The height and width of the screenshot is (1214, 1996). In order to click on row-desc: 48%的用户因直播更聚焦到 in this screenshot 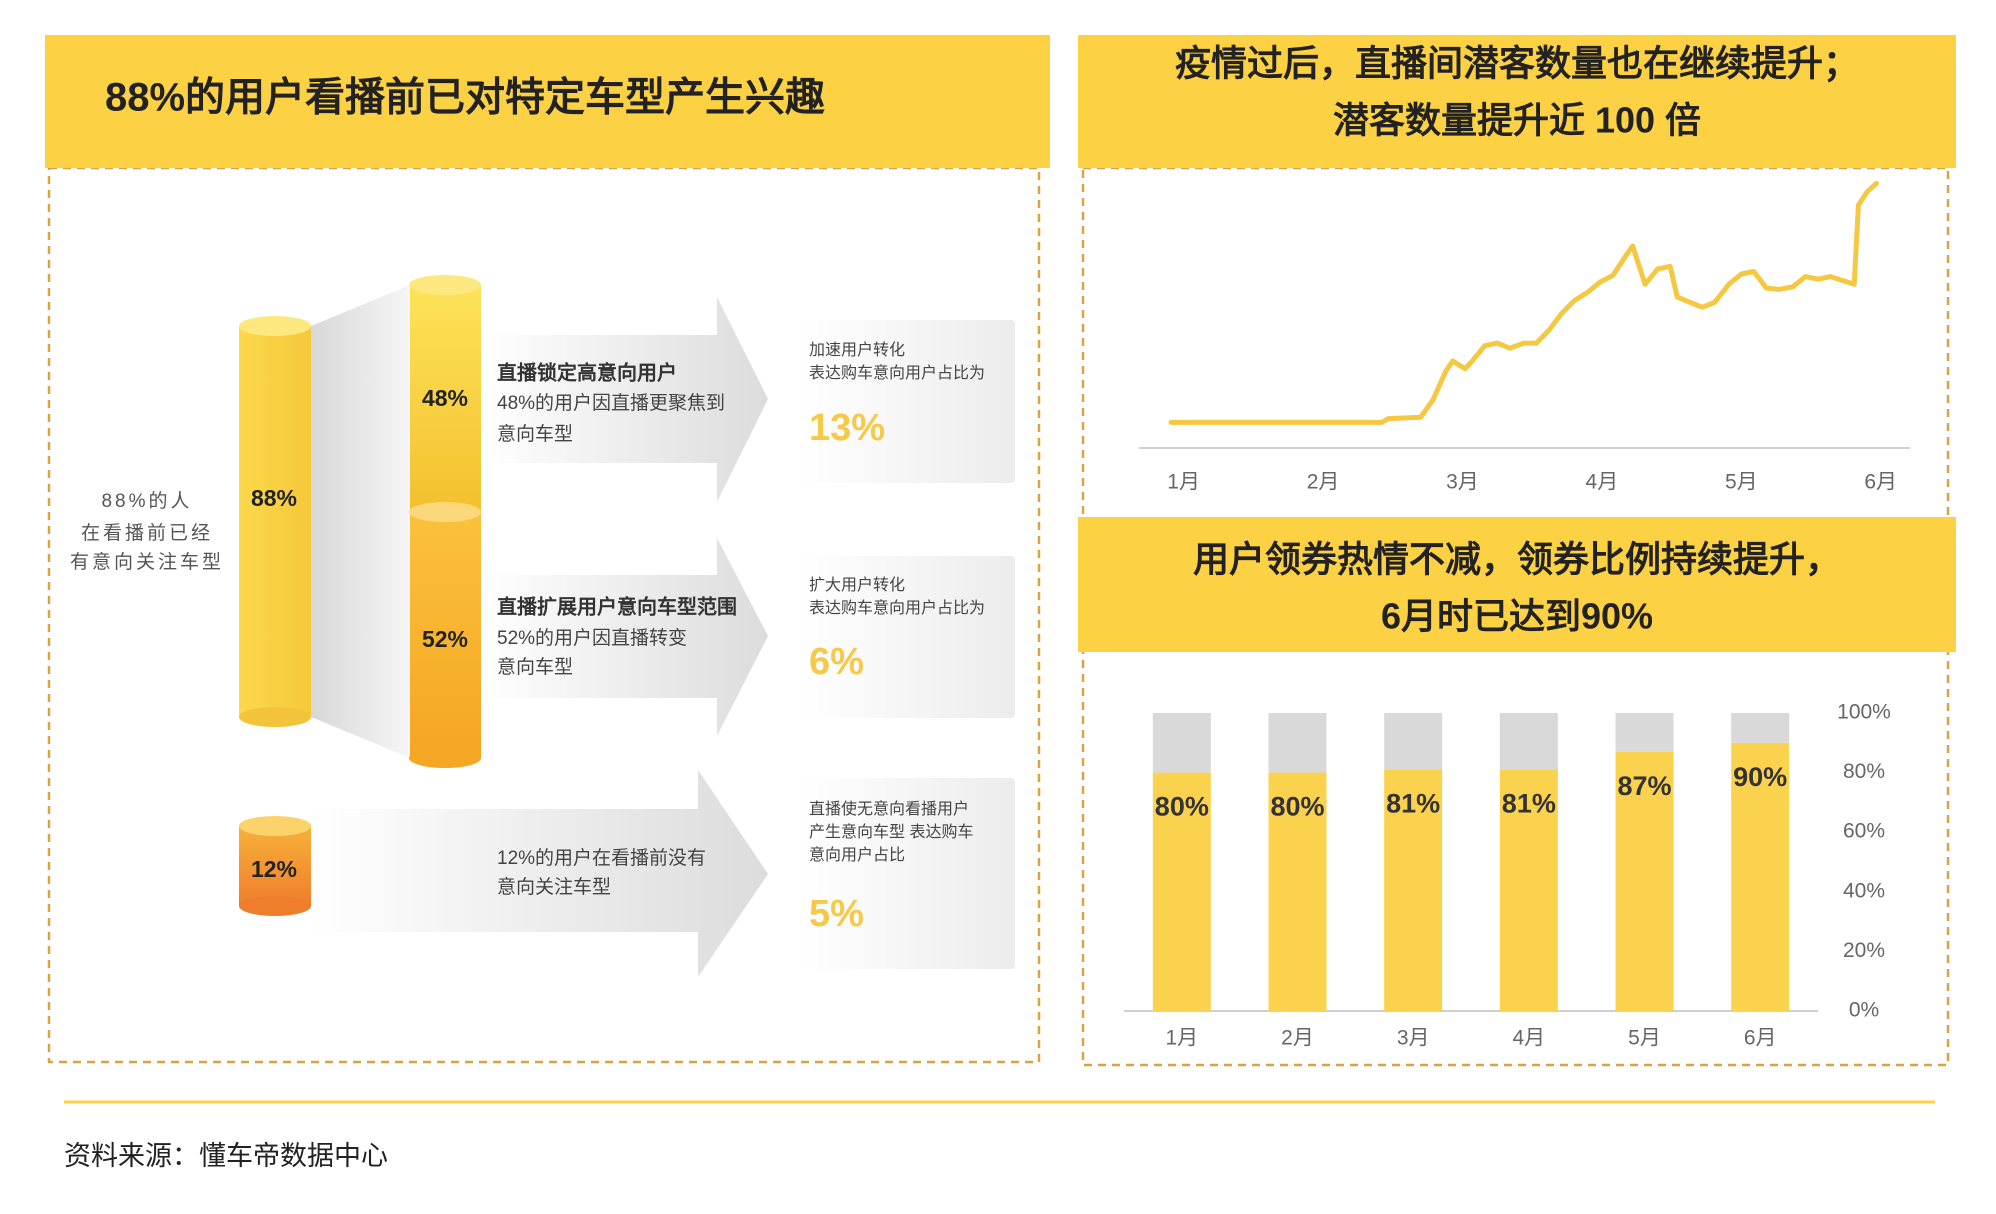, I will do `click(611, 403)`.